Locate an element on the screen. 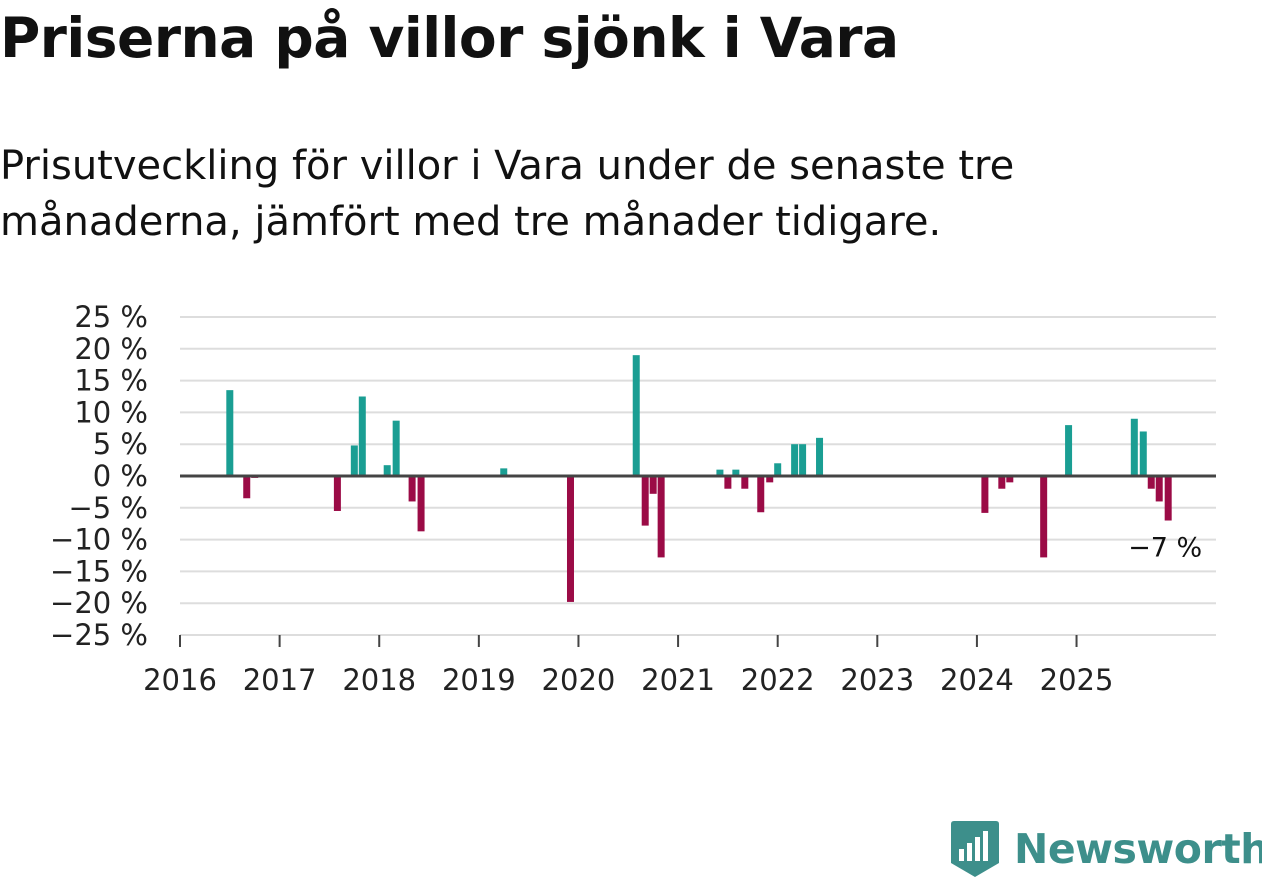 This screenshot has width=1262, height=880. x-tick-label: 2018 is located at coordinates (379, 680).